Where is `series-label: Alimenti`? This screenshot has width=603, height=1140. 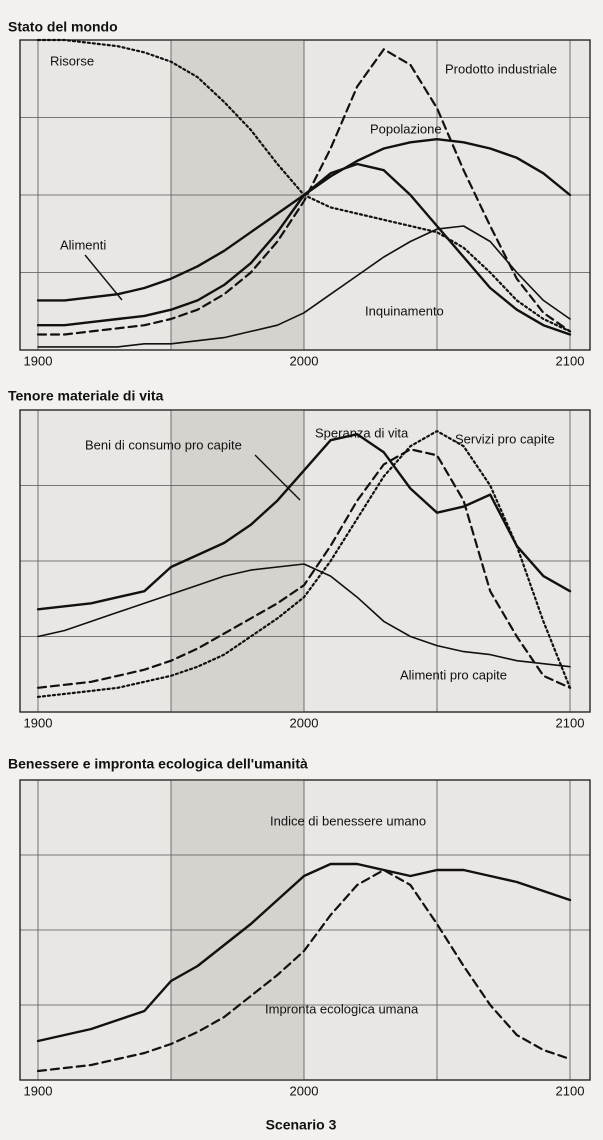 series-label: Alimenti is located at coordinates (83, 244).